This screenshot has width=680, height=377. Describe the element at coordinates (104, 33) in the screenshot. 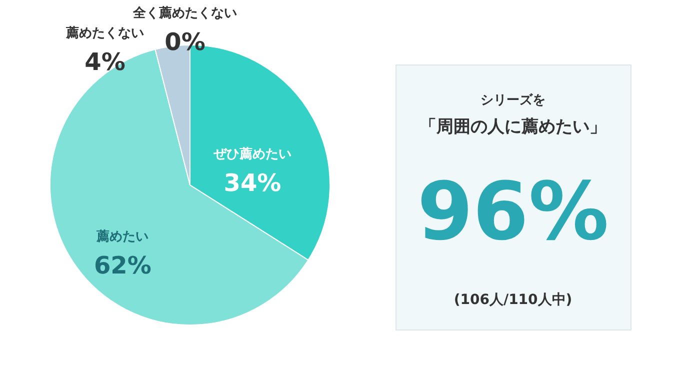

I see `slice-label: 薦めたくない` at that location.